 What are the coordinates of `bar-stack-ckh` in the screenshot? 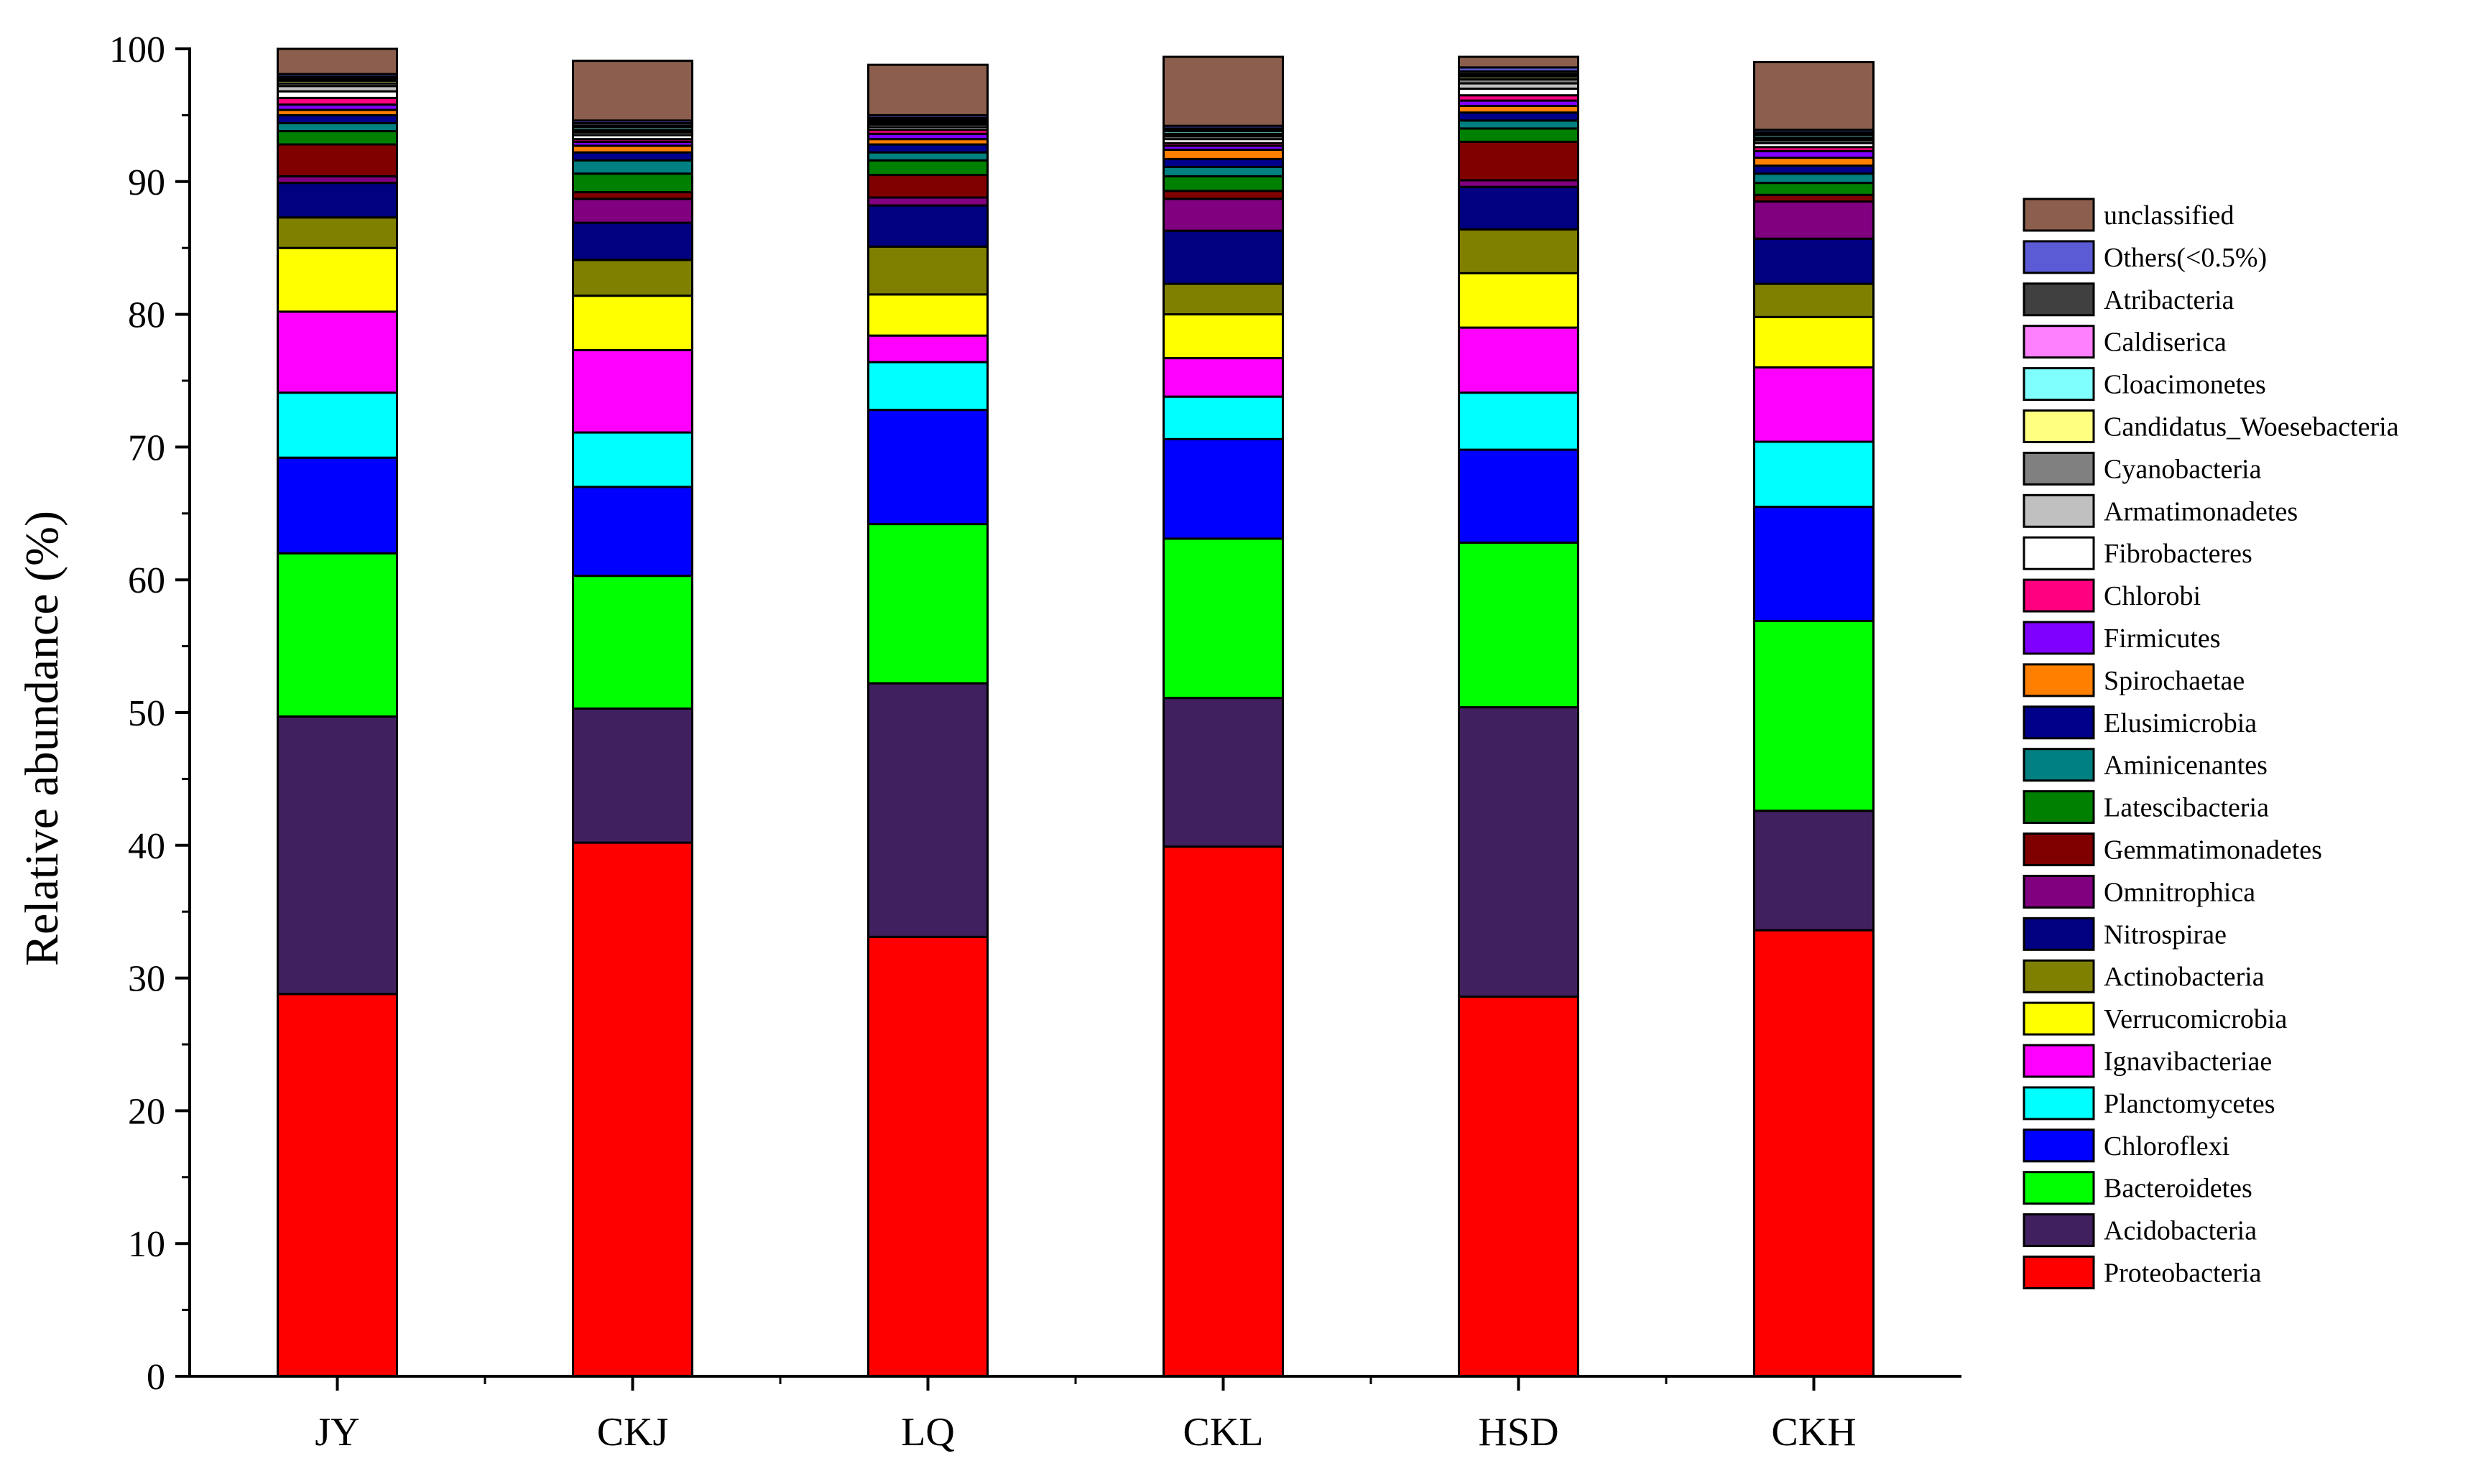 It's located at (1814, 719).